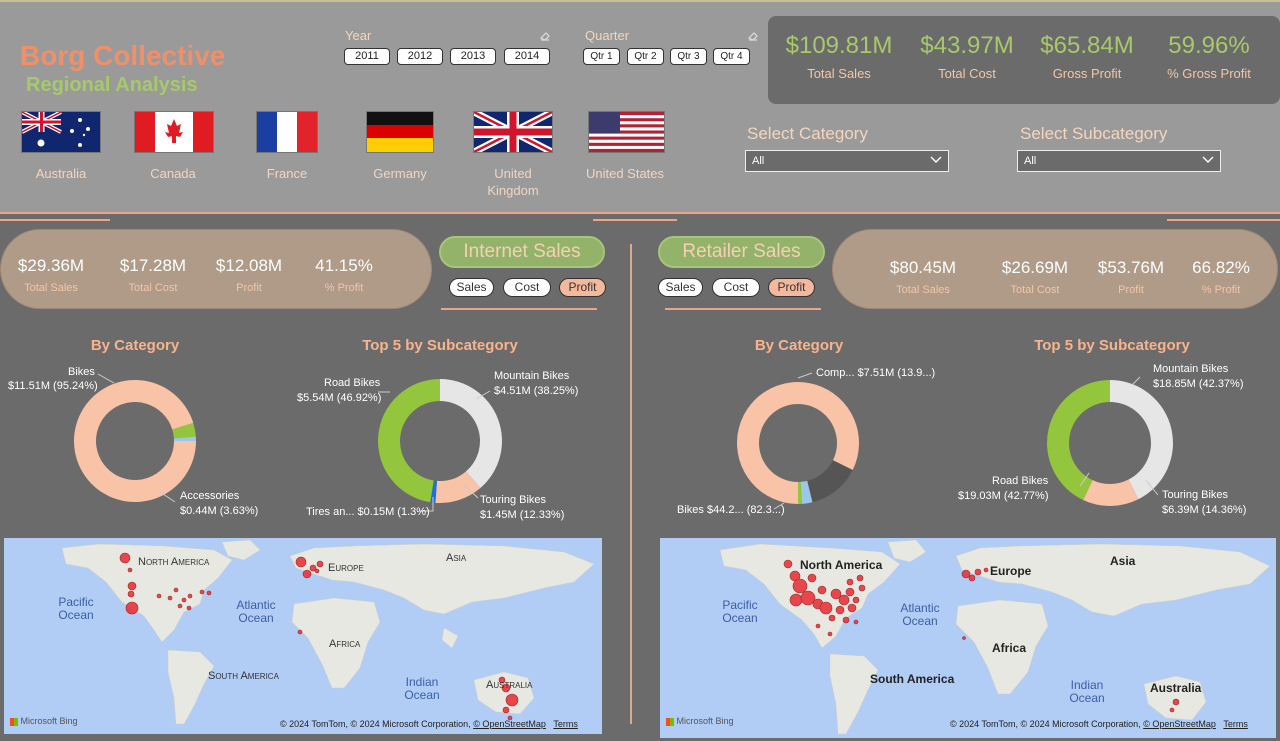 Image resolution: width=1280 pixels, height=741 pixels. What do you see at coordinates (736, 287) in the screenshot?
I see `retailer-cost-toggle: Cost` at bounding box center [736, 287].